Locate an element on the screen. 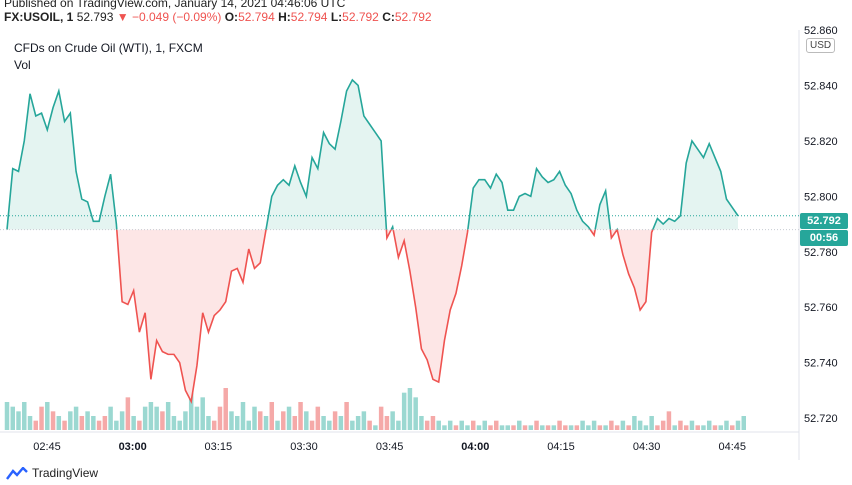  x-tick-label: 04:45 is located at coordinates (733, 447).